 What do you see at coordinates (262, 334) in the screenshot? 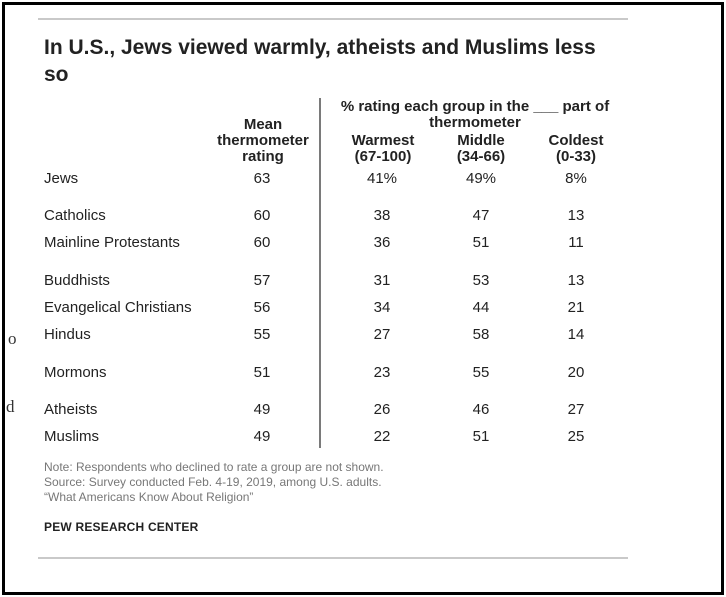
I see `cell-mean: 55` at bounding box center [262, 334].